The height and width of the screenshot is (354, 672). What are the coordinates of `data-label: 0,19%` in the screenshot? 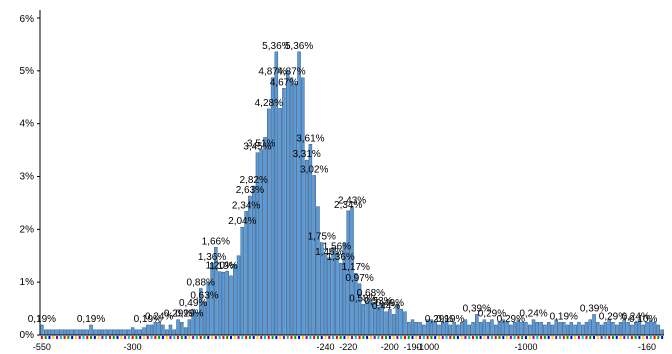 It's located at (450, 319).